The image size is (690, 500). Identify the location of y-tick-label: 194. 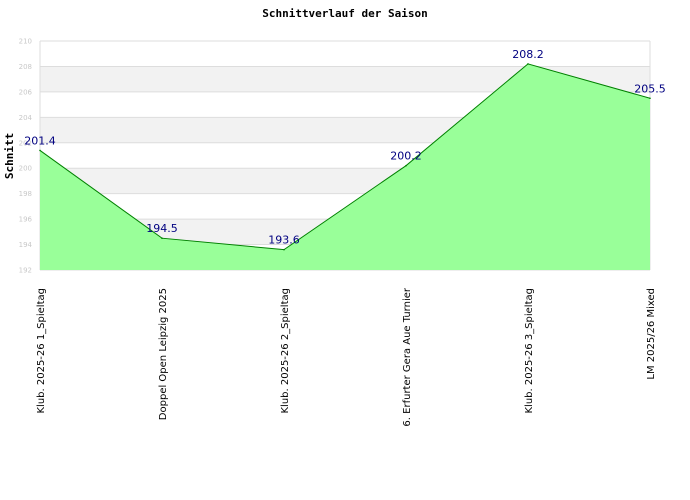
(26, 245).